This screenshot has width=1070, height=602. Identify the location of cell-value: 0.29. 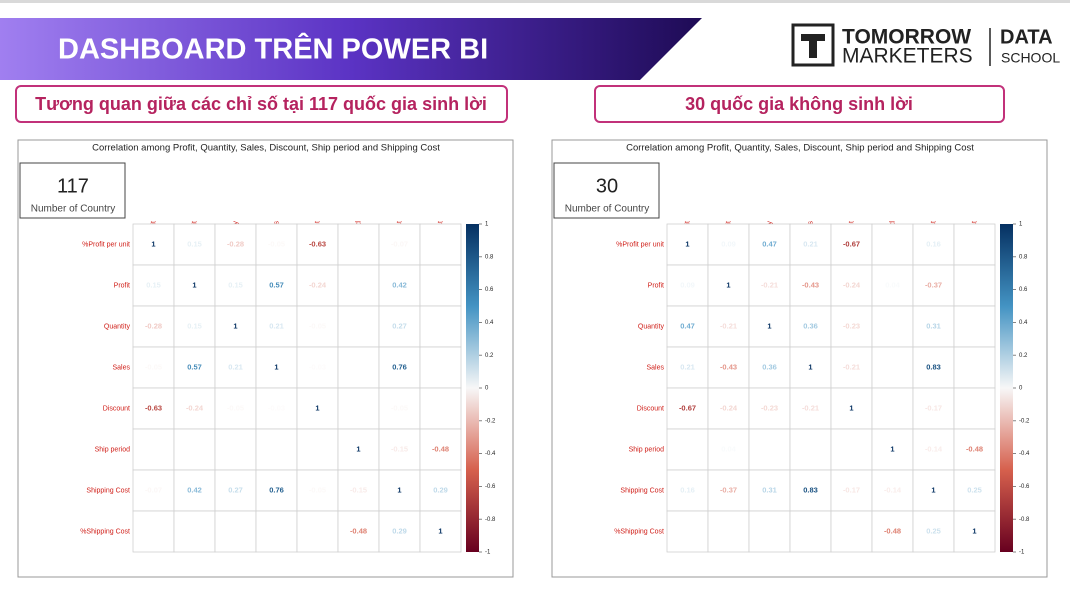
(399, 530).